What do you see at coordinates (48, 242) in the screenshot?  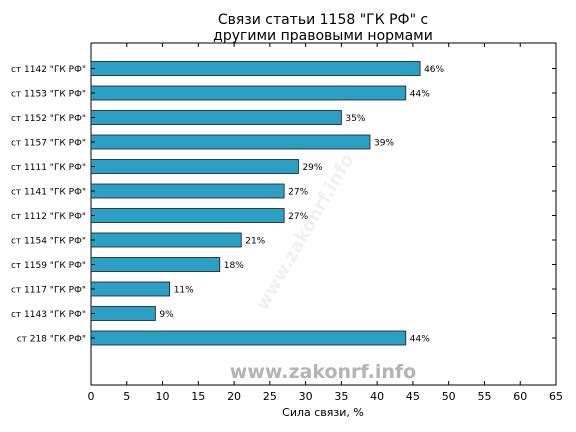 I see `category-label: ст 1154 "ГК РФ"` at bounding box center [48, 242].